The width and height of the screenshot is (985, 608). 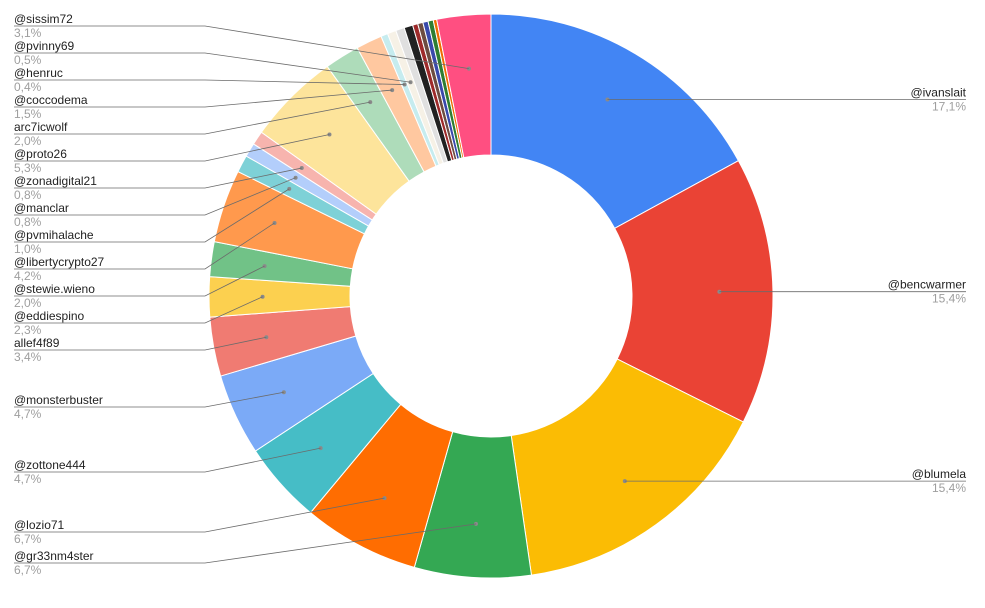 What do you see at coordinates (28, 357) in the screenshot?
I see `slice-value-label: 3,4%` at bounding box center [28, 357].